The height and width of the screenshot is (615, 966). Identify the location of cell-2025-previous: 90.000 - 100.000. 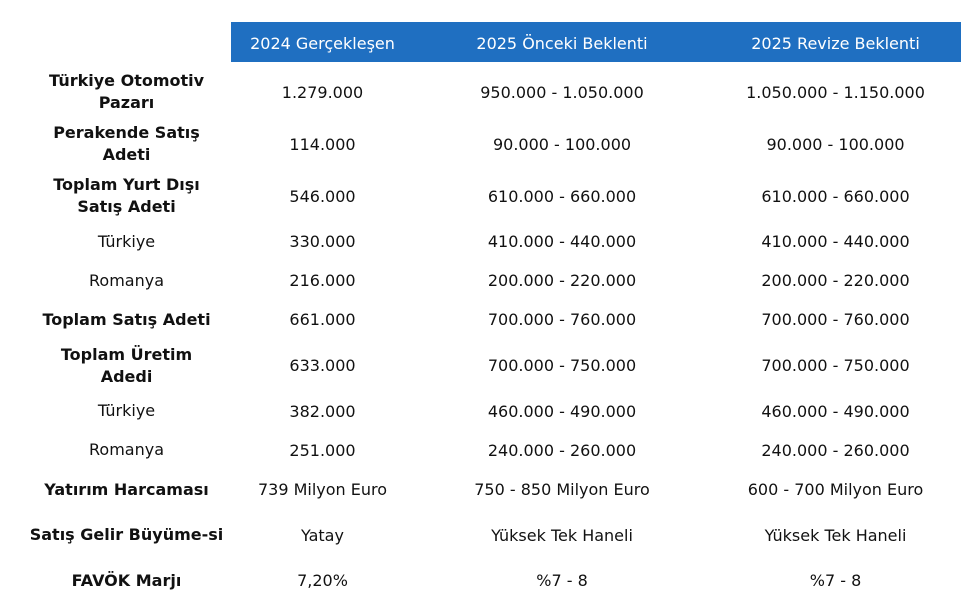
(562, 144).